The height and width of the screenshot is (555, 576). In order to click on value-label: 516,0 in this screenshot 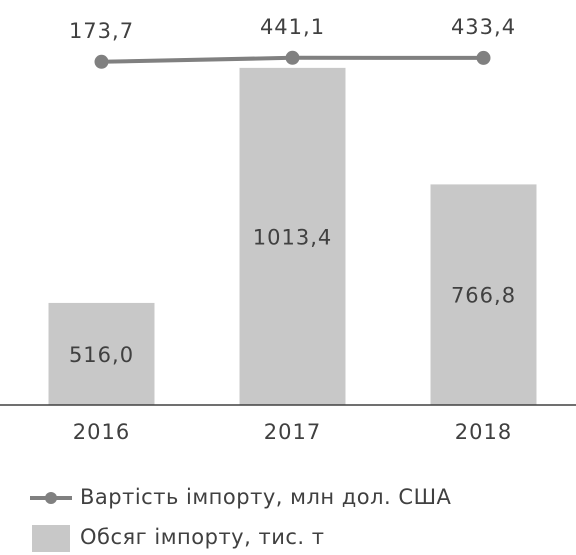, I will do `click(101, 355)`.